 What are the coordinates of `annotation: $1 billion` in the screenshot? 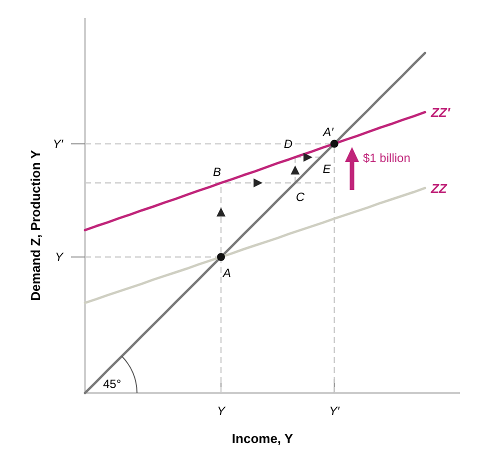 It's located at (386, 158).